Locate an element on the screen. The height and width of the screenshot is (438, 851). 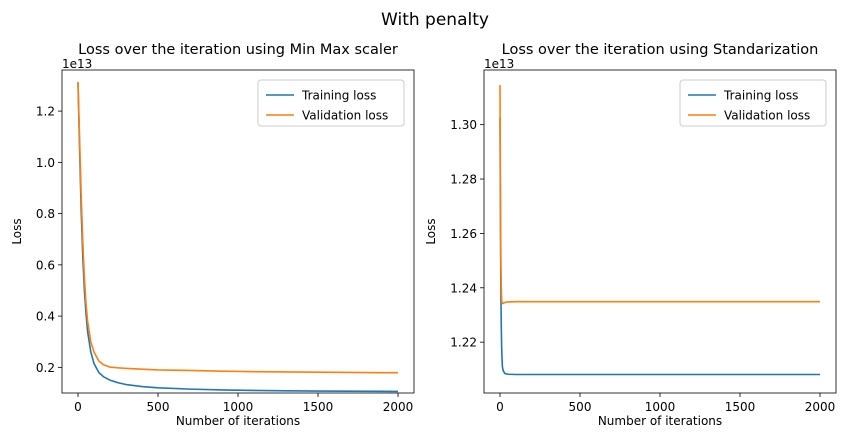
y-tick-label: 1.2 is located at coordinates (45, 112).